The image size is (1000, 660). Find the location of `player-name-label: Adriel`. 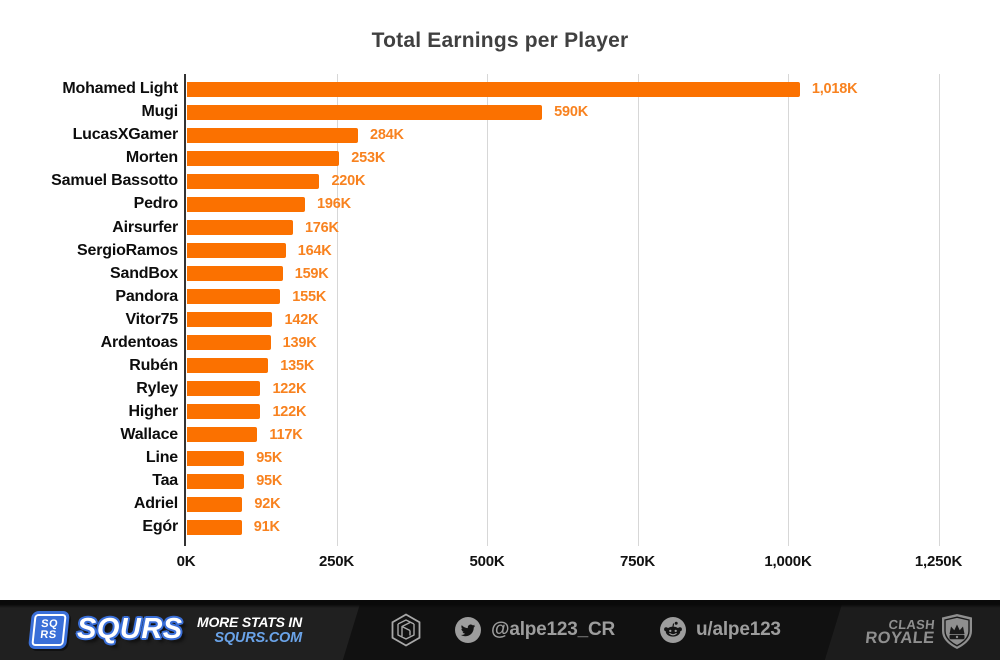

player-name-label: Adriel is located at coordinates (155, 504).